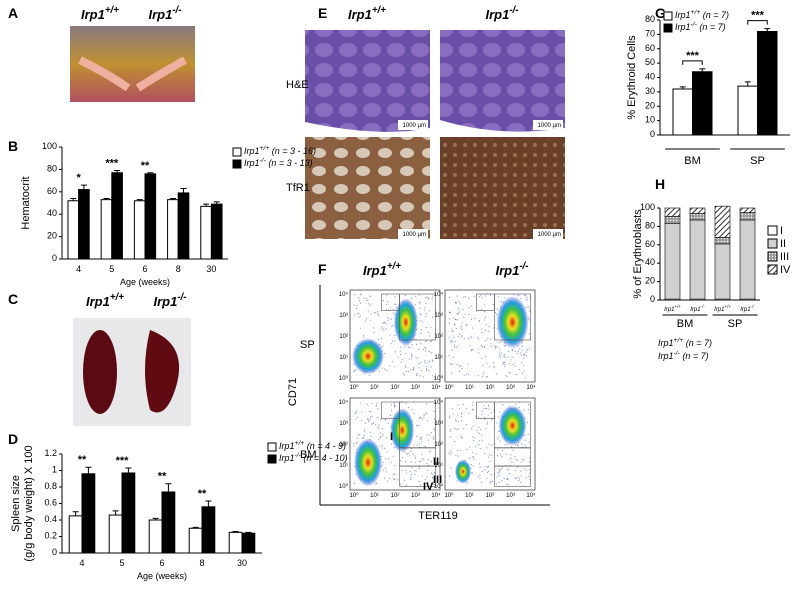 This screenshot has width=800, height=607. What do you see at coordinates (13, 439) in the screenshot?
I see `text-run: D` at bounding box center [13, 439].